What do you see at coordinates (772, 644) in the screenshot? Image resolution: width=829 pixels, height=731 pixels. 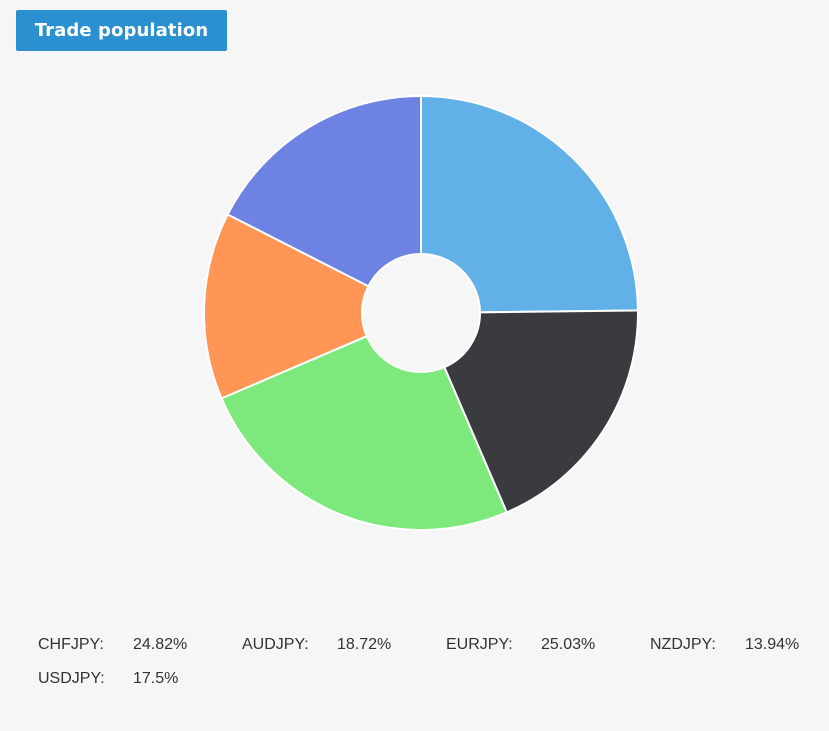 I see `legend-value: 13.94%` at bounding box center [772, 644].